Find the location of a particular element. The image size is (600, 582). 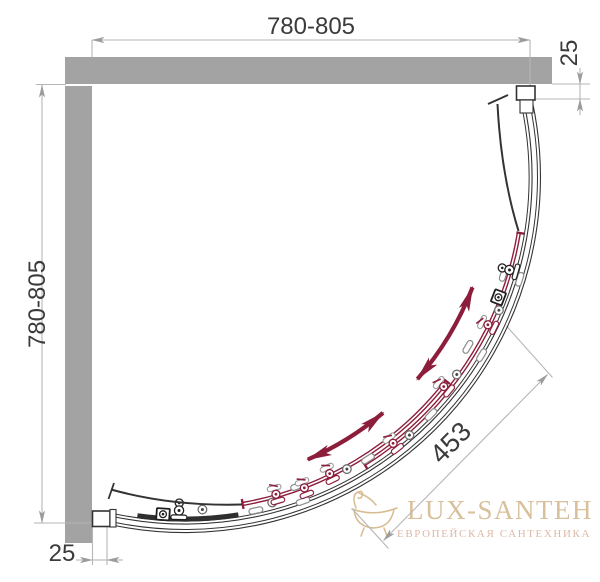

dimension-offset-bottom: 25 is located at coordinates (86, 547).